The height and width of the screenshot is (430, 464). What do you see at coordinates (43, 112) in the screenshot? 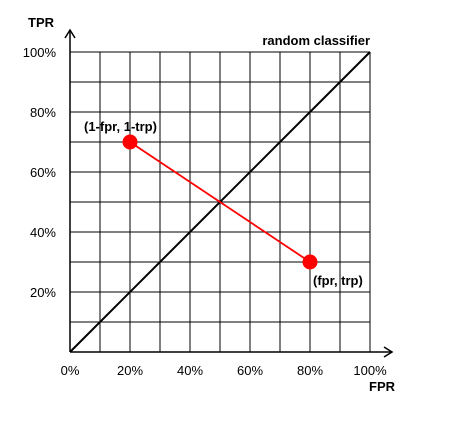
I see `y-tick-label: 80%` at bounding box center [43, 112].